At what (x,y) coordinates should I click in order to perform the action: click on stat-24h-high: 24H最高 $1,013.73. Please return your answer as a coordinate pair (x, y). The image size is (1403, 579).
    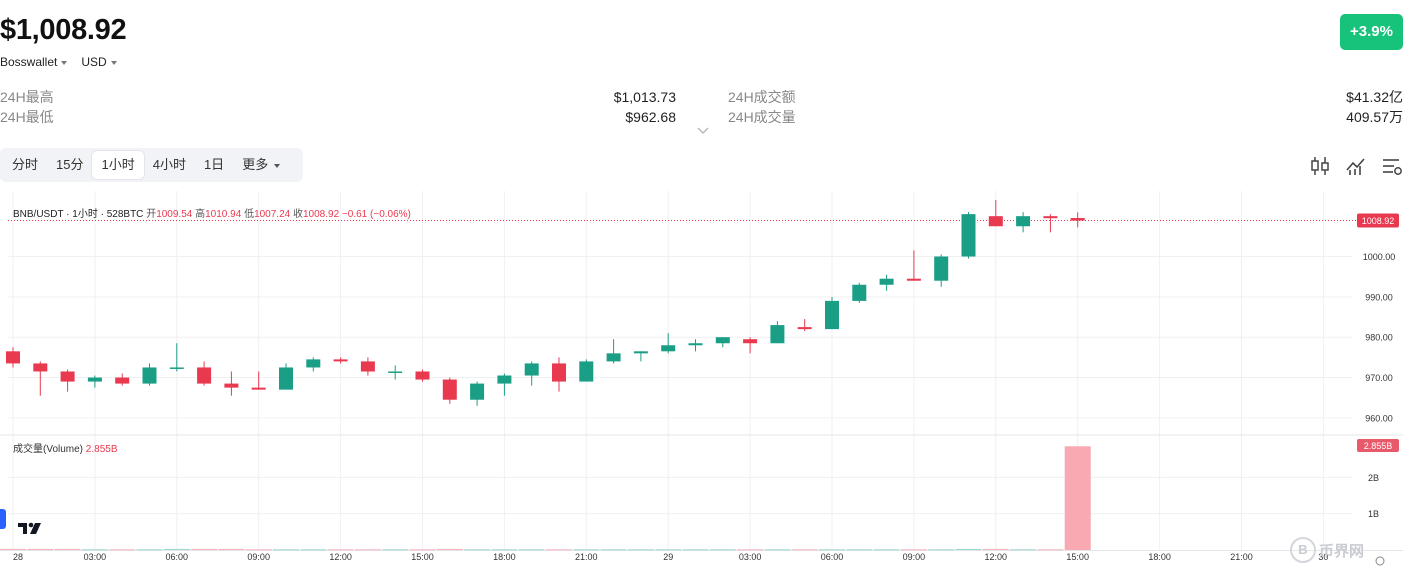
    Looking at the image, I should click on (338, 97).